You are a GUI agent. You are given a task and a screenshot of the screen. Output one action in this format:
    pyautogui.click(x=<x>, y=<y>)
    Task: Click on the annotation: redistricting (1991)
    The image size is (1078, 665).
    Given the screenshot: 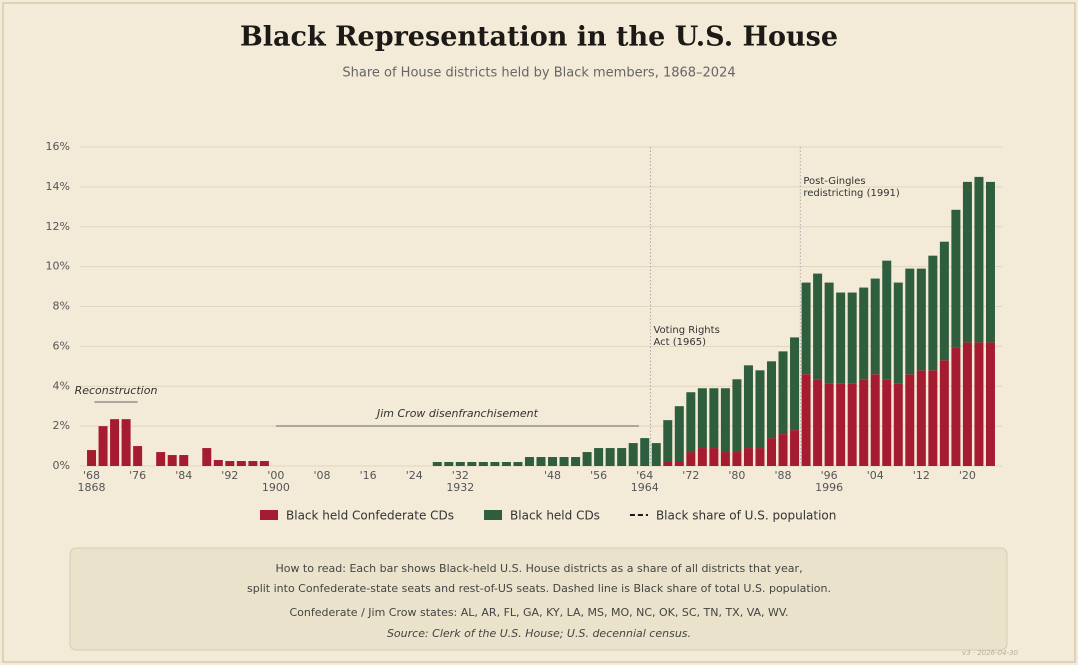 What is the action you would take?
    pyautogui.click(x=851, y=193)
    